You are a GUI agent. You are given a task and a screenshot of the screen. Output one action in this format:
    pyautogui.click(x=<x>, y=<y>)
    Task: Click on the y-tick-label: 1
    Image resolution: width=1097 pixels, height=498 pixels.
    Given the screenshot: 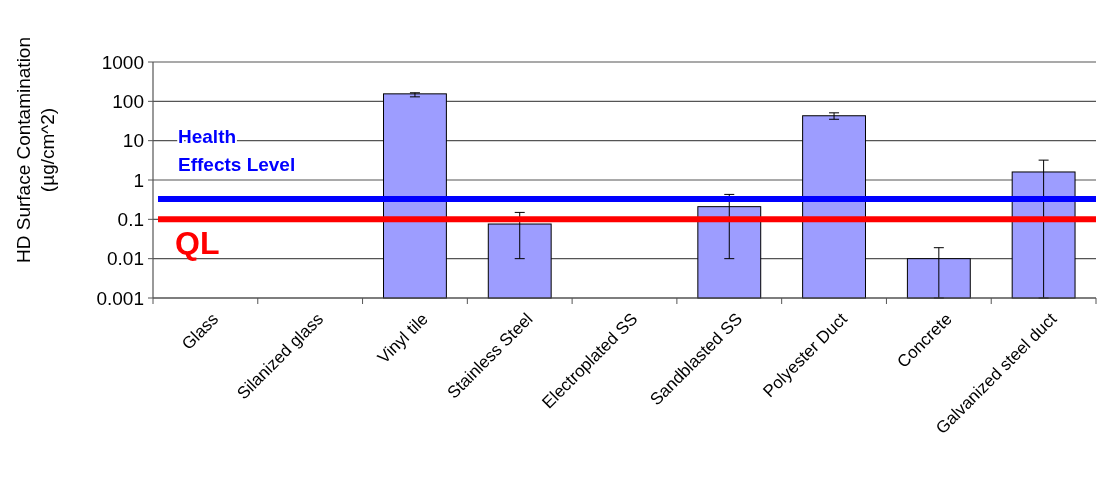 What is the action you would take?
    pyautogui.click(x=138, y=180)
    